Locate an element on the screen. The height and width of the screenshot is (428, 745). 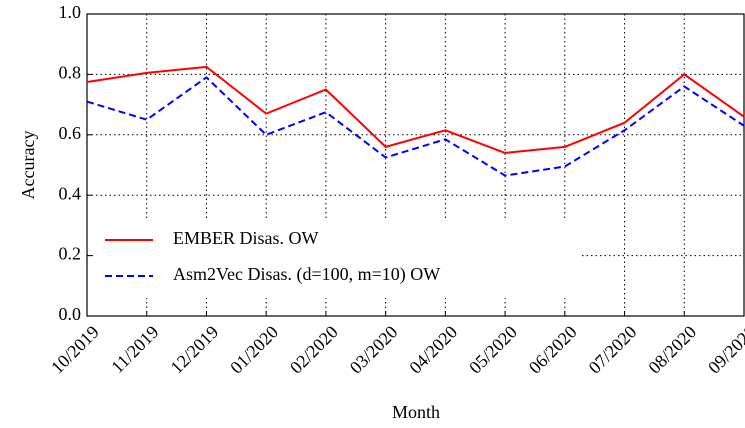
y-tick-label: 1.0 is located at coordinates (70, 12).